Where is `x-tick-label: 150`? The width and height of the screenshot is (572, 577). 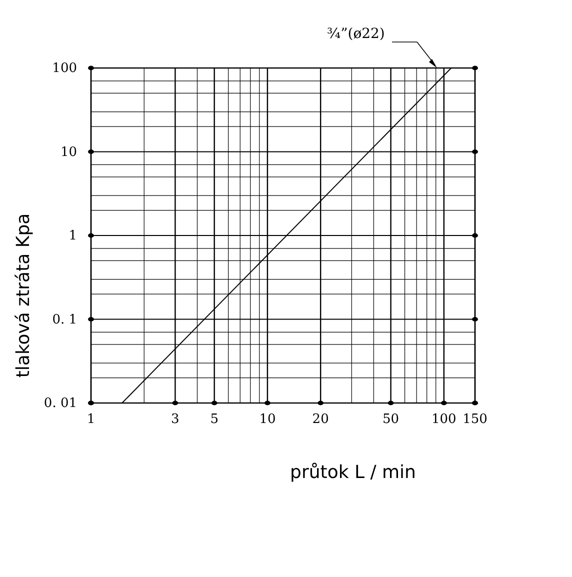 x-tick-label: 150 is located at coordinates (475, 419).